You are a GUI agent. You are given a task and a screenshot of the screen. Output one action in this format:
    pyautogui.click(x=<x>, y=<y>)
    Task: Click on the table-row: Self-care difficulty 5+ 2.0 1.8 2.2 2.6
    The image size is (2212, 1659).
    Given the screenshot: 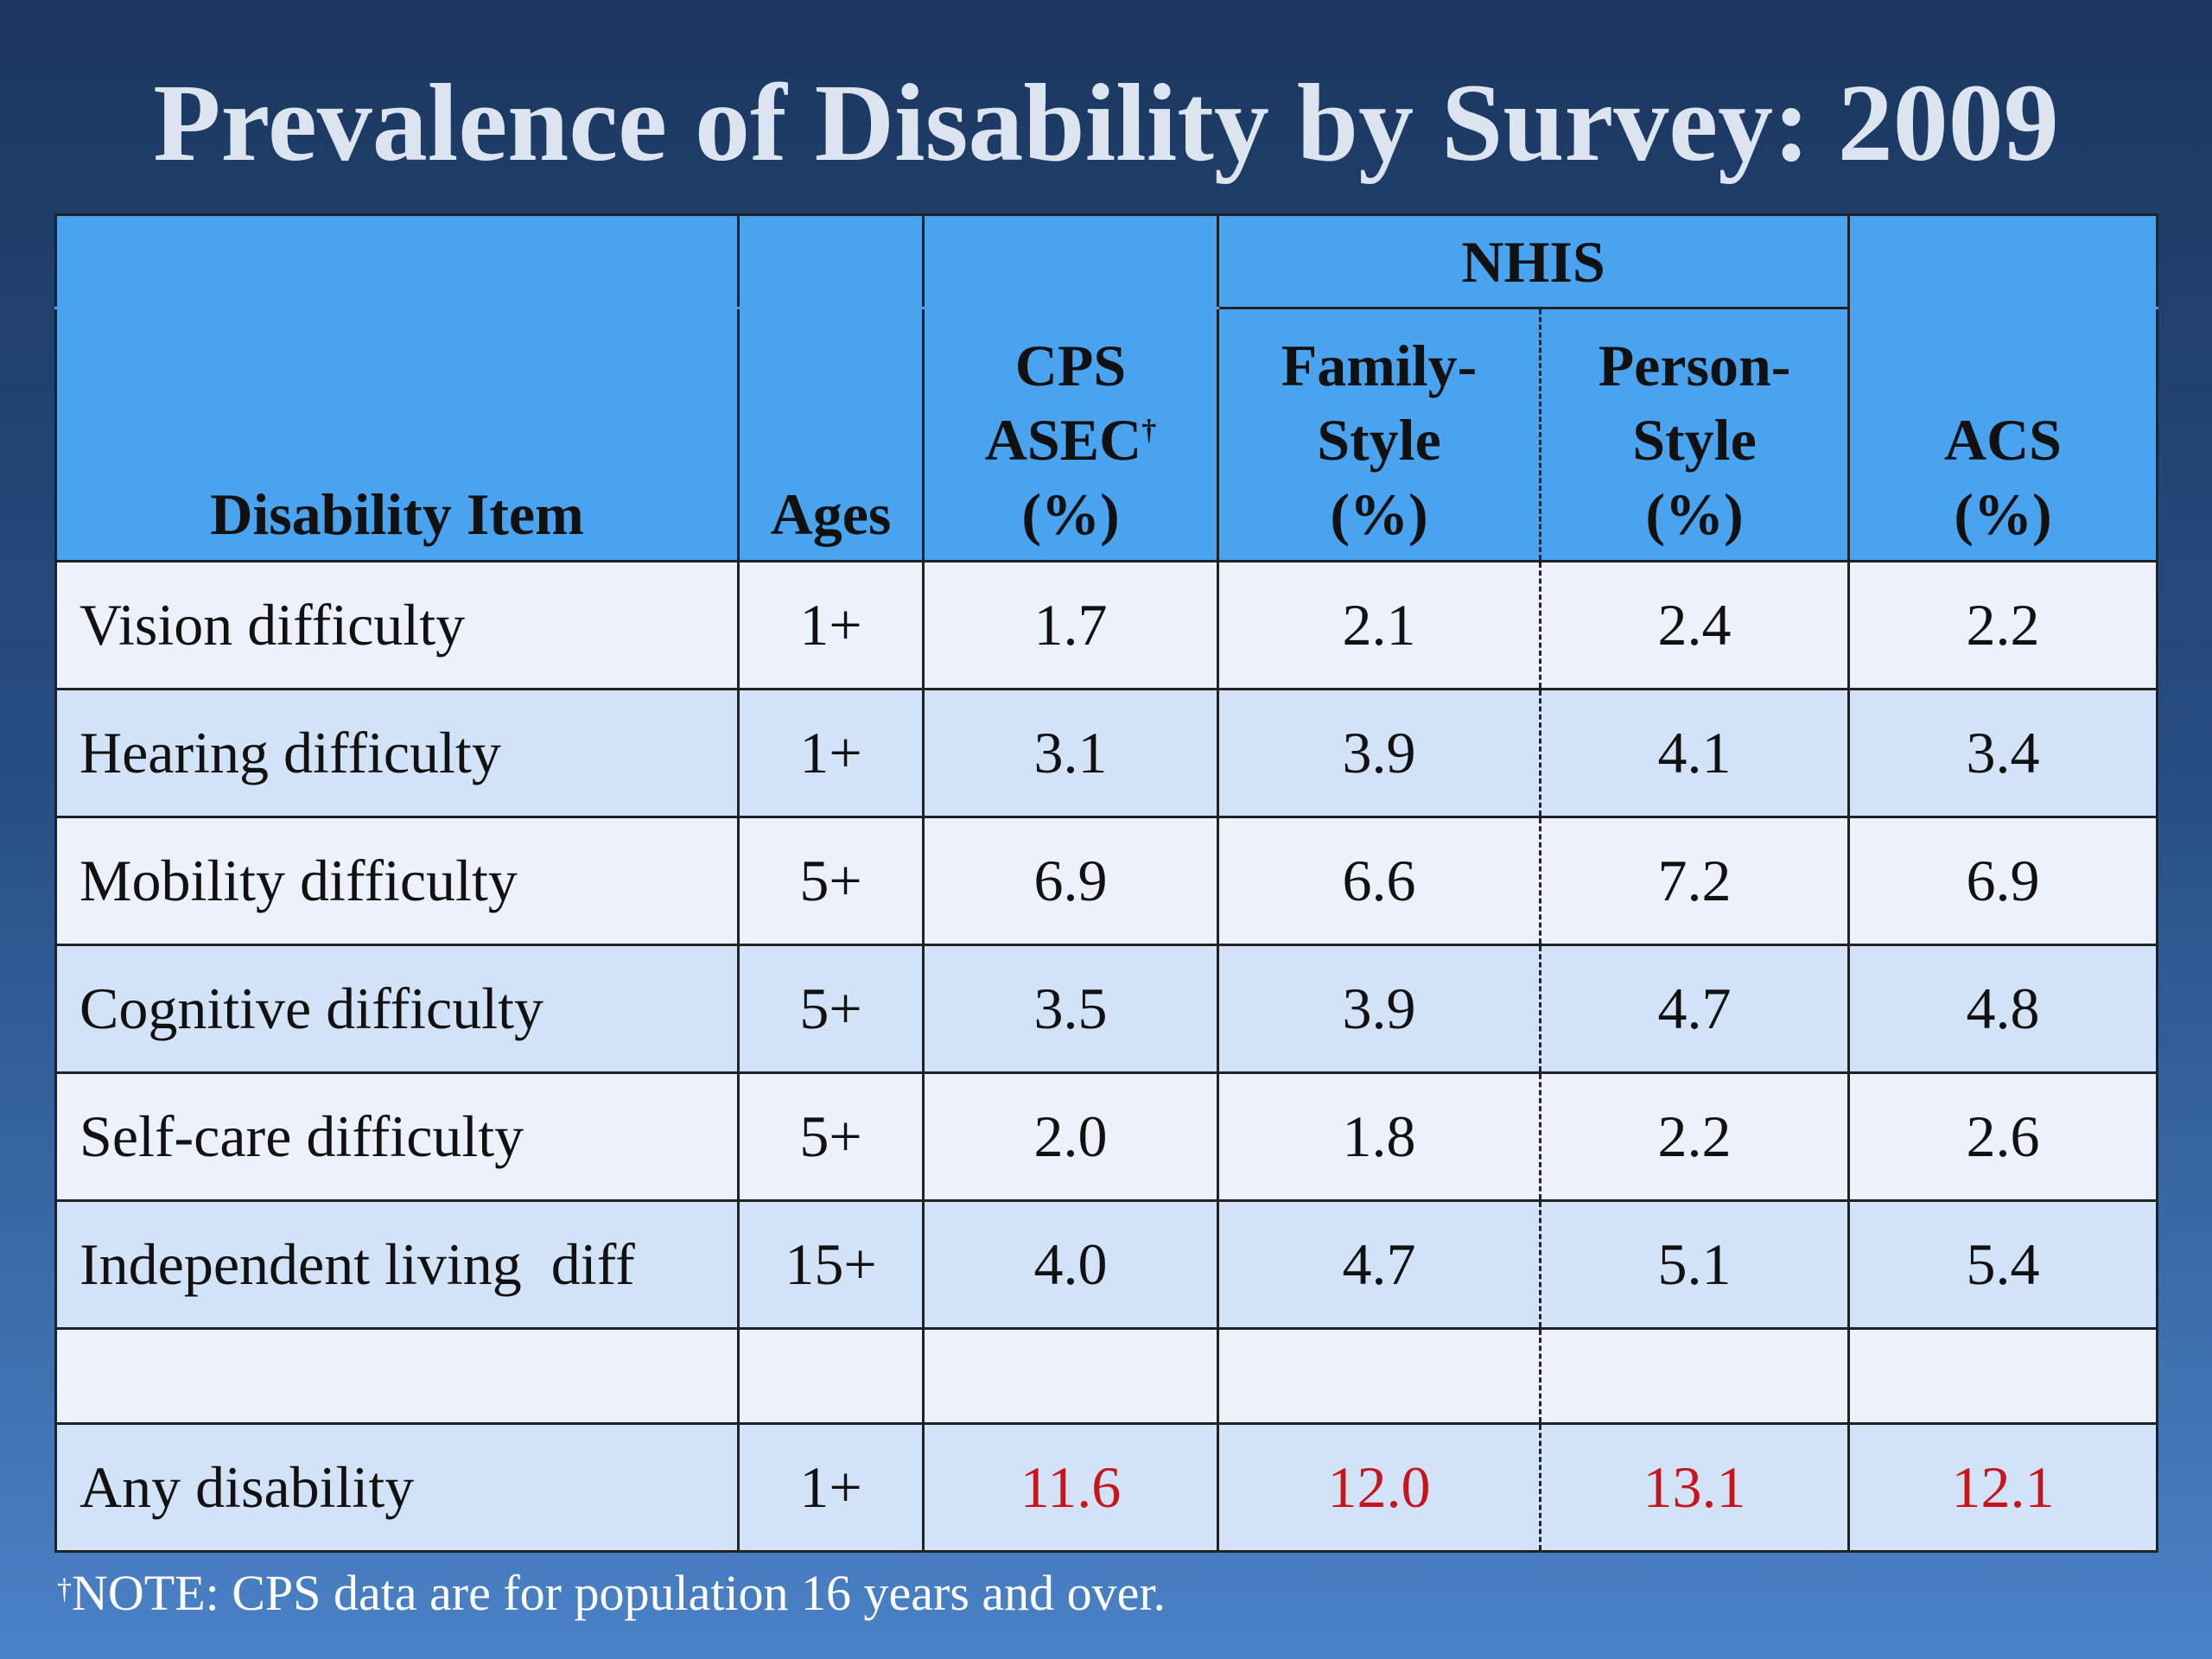 What is the action you would take?
    pyautogui.click(x=1106, y=1136)
    